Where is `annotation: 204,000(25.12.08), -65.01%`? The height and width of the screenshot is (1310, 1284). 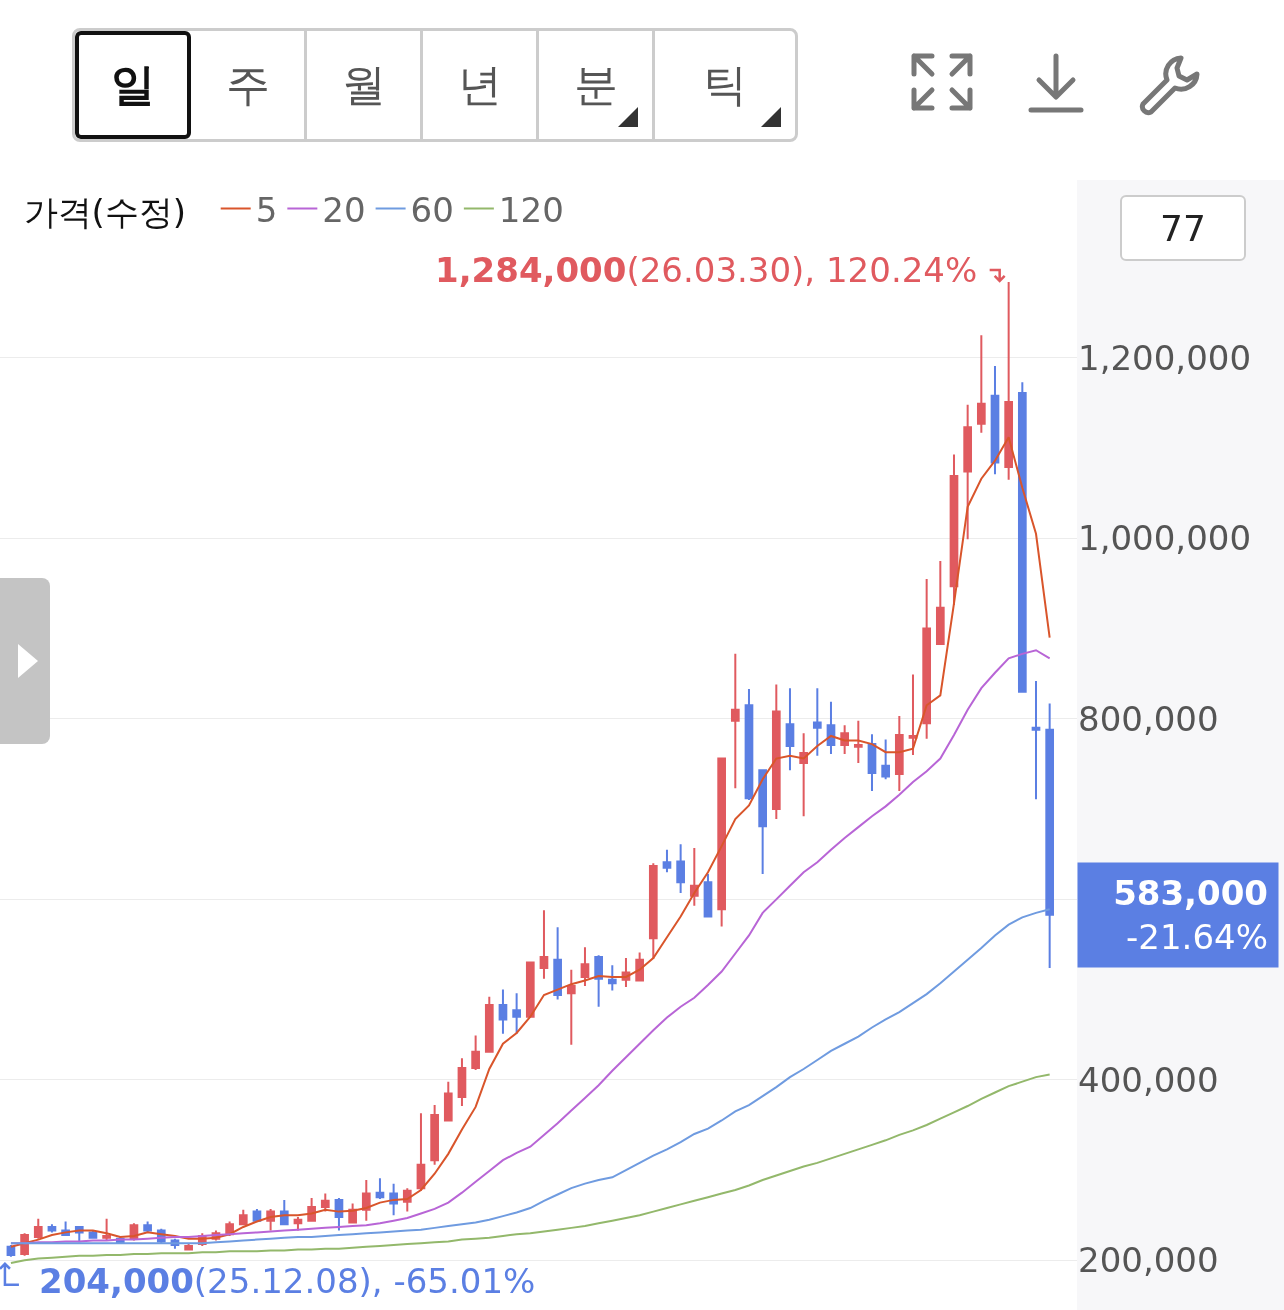
annotation: 204,000(25.12.08), -65.01% is located at coordinates (287, 1281).